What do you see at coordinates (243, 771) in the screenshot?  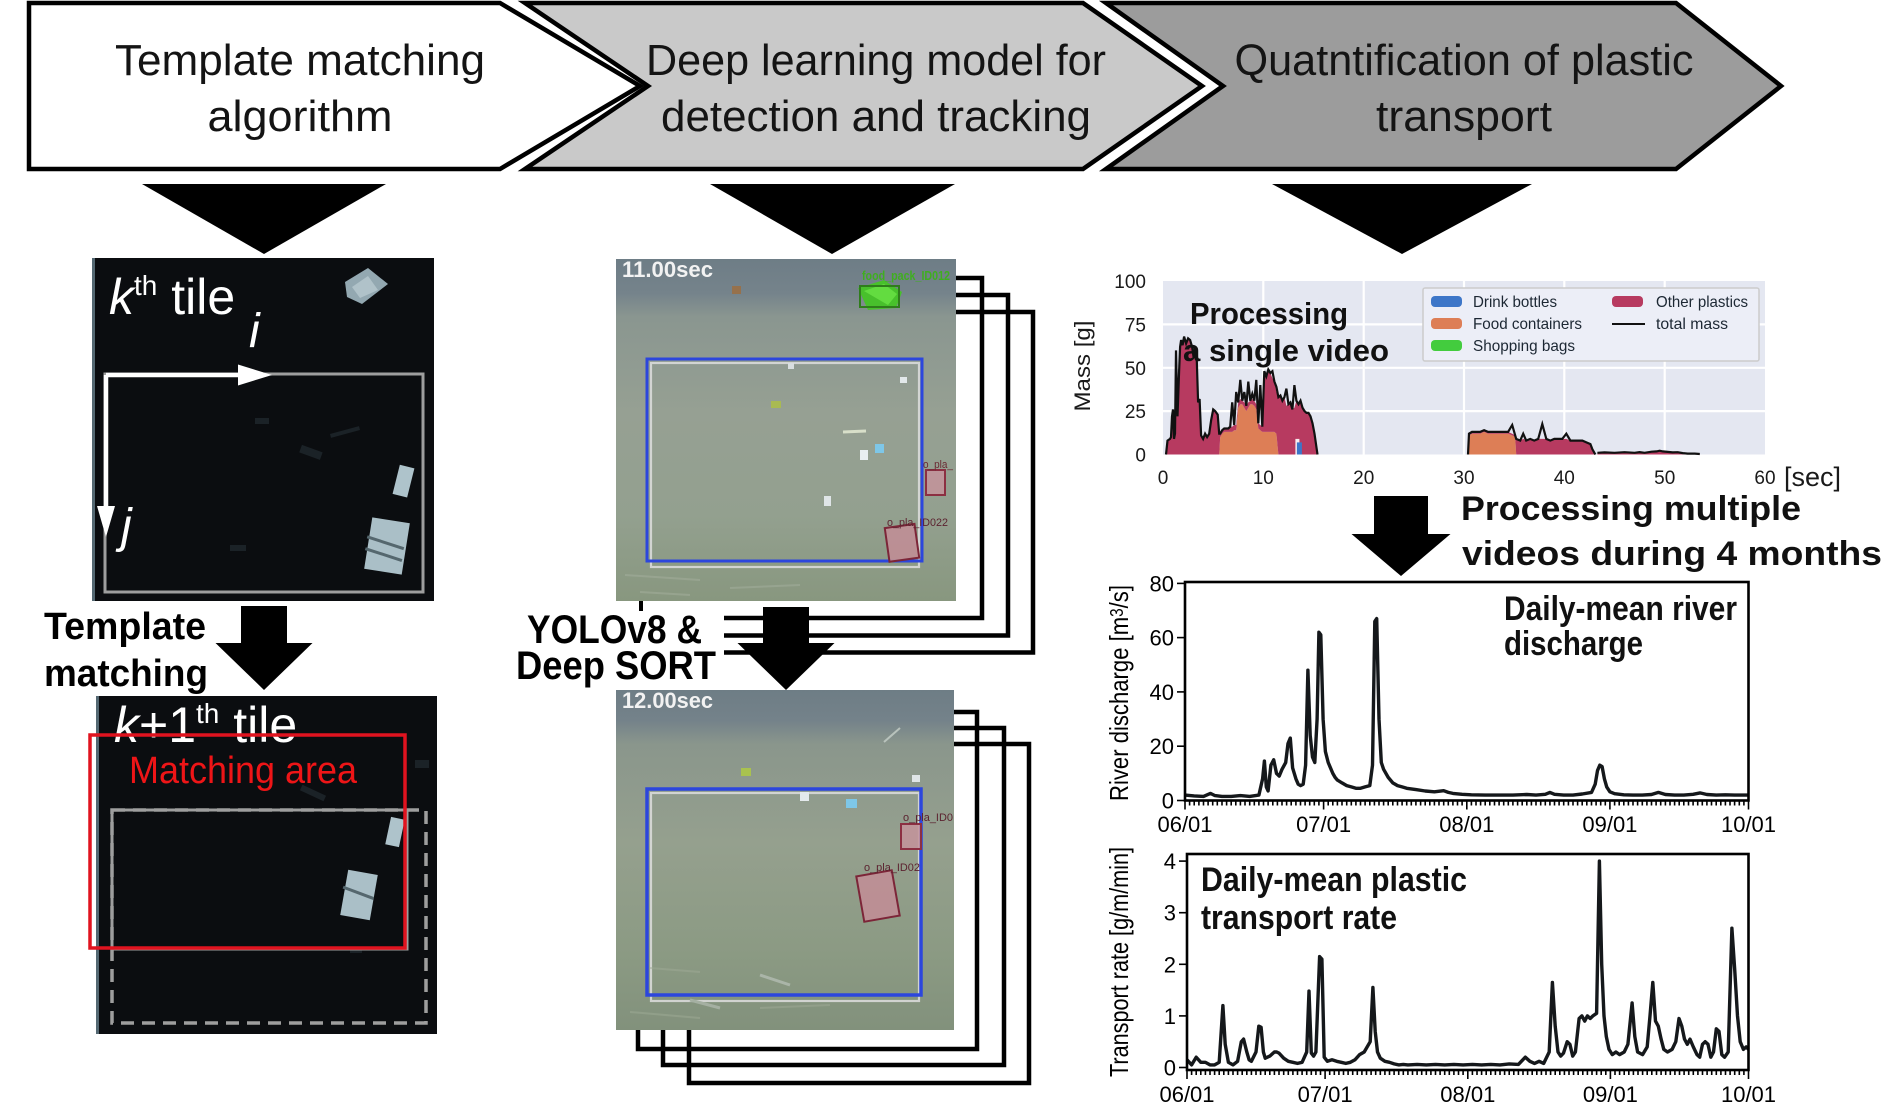 I see `svg-text: Matching area` at bounding box center [243, 771].